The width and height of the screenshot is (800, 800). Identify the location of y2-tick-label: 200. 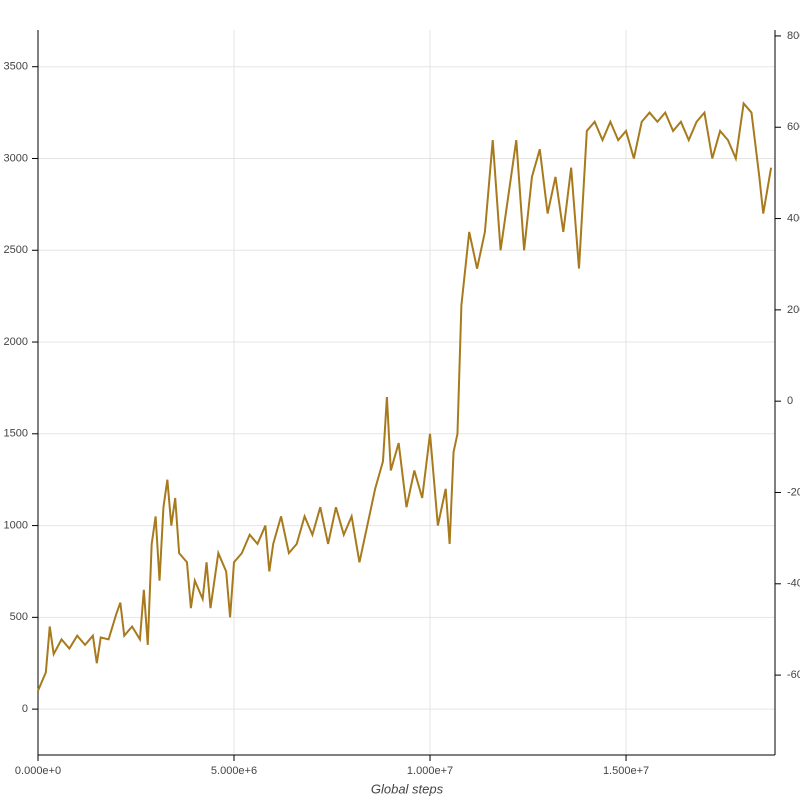
(793, 310).